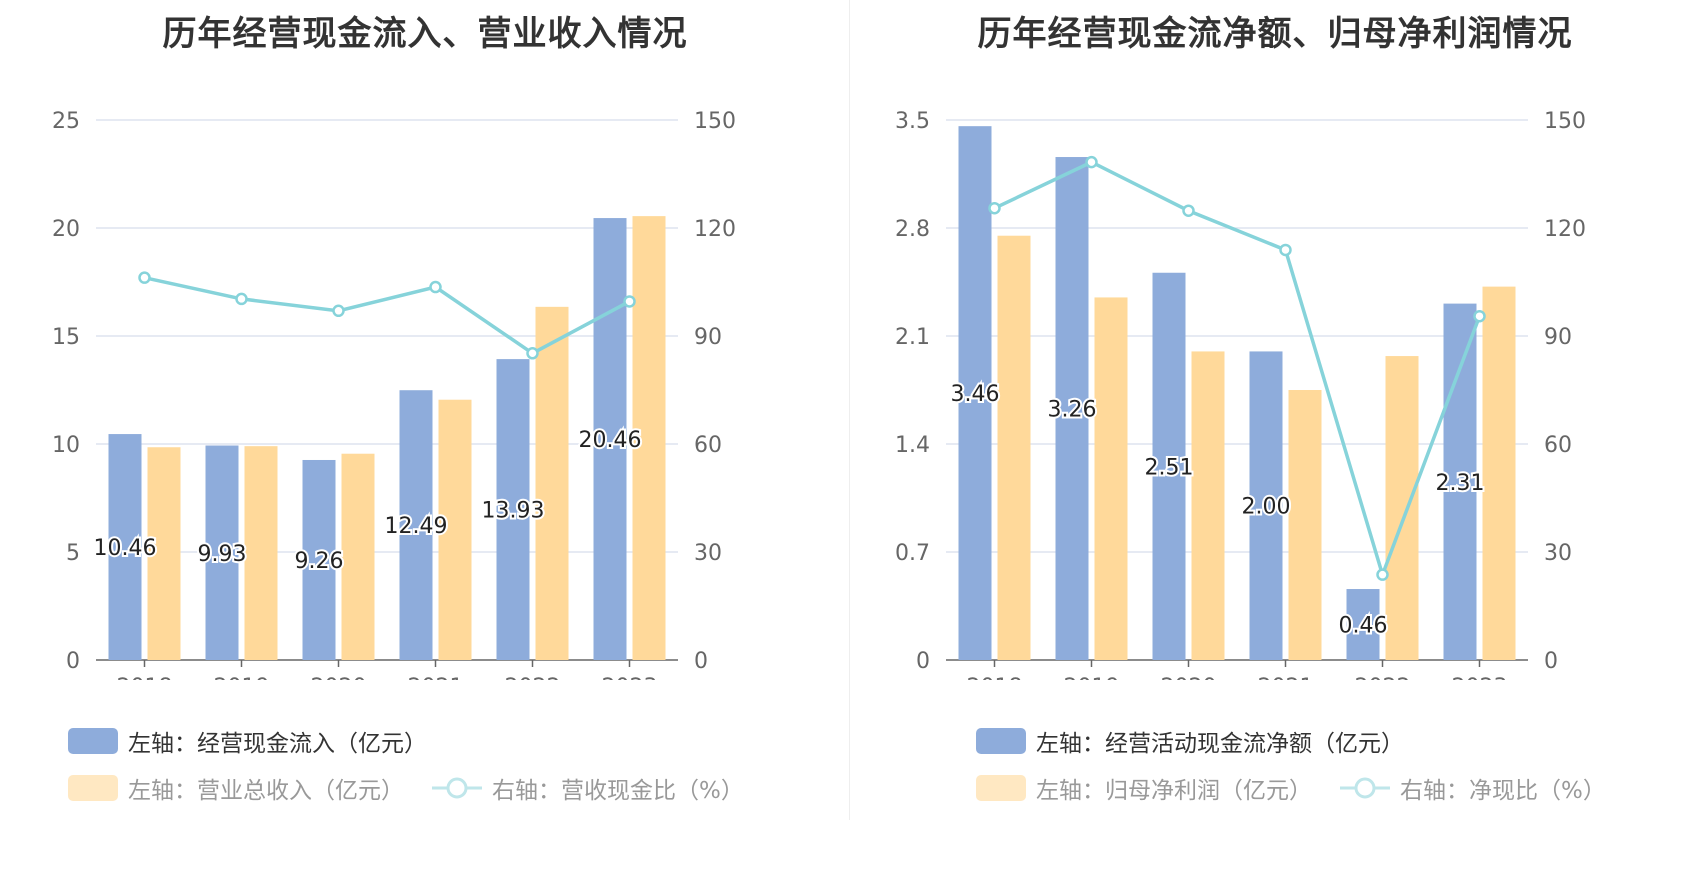 The height and width of the screenshot is (874, 1700). What do you see at coordinates (649, 438) in the screenshot?
I see `bar-2-2023` at bounding box center [649, 438].